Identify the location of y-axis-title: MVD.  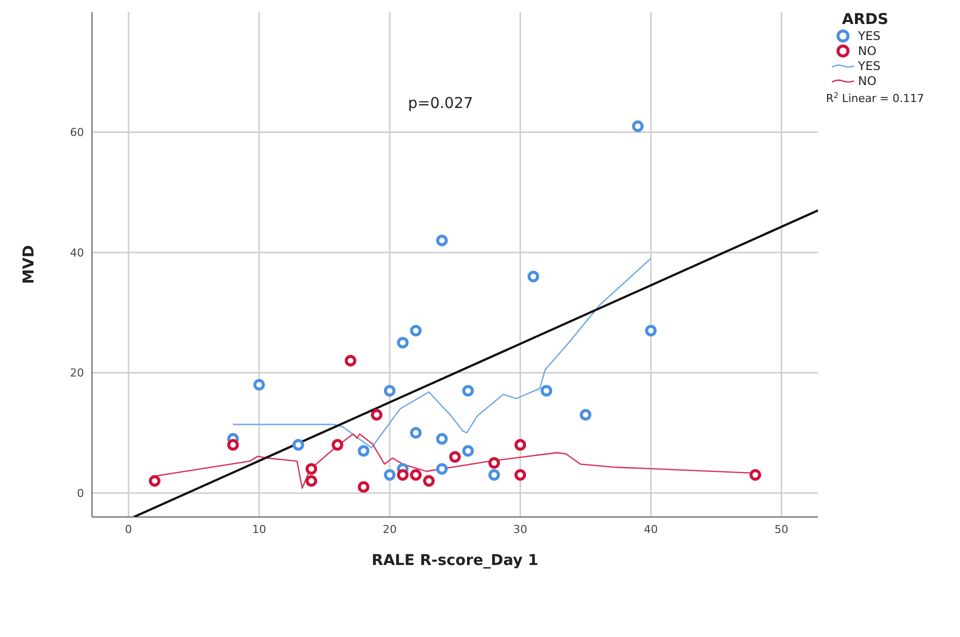
(28, 264).